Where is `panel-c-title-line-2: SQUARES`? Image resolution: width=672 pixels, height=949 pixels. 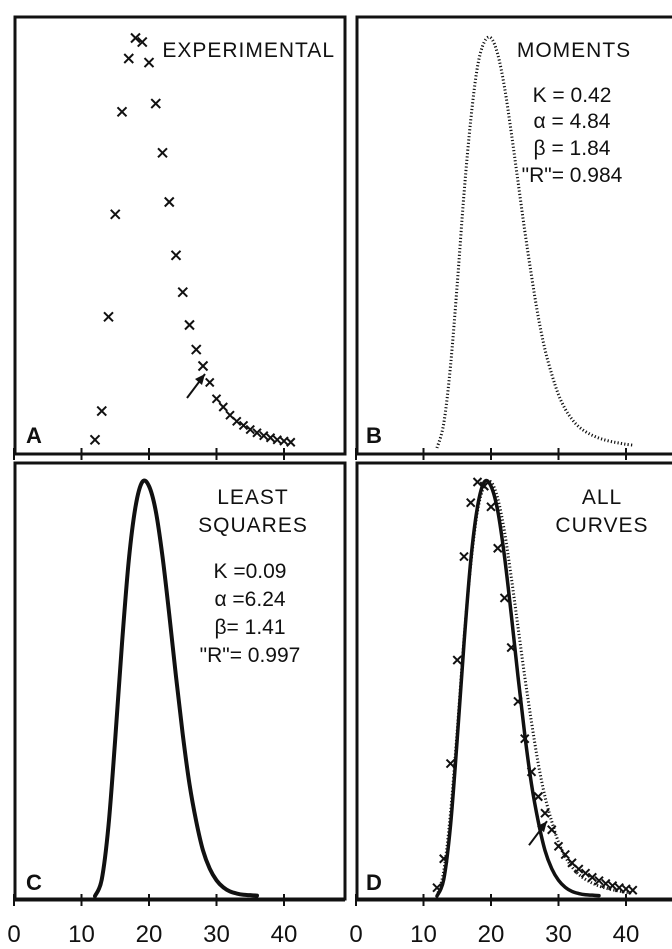 panel-c-title-line-2: SQUARES is located at coordinates (253, 525).